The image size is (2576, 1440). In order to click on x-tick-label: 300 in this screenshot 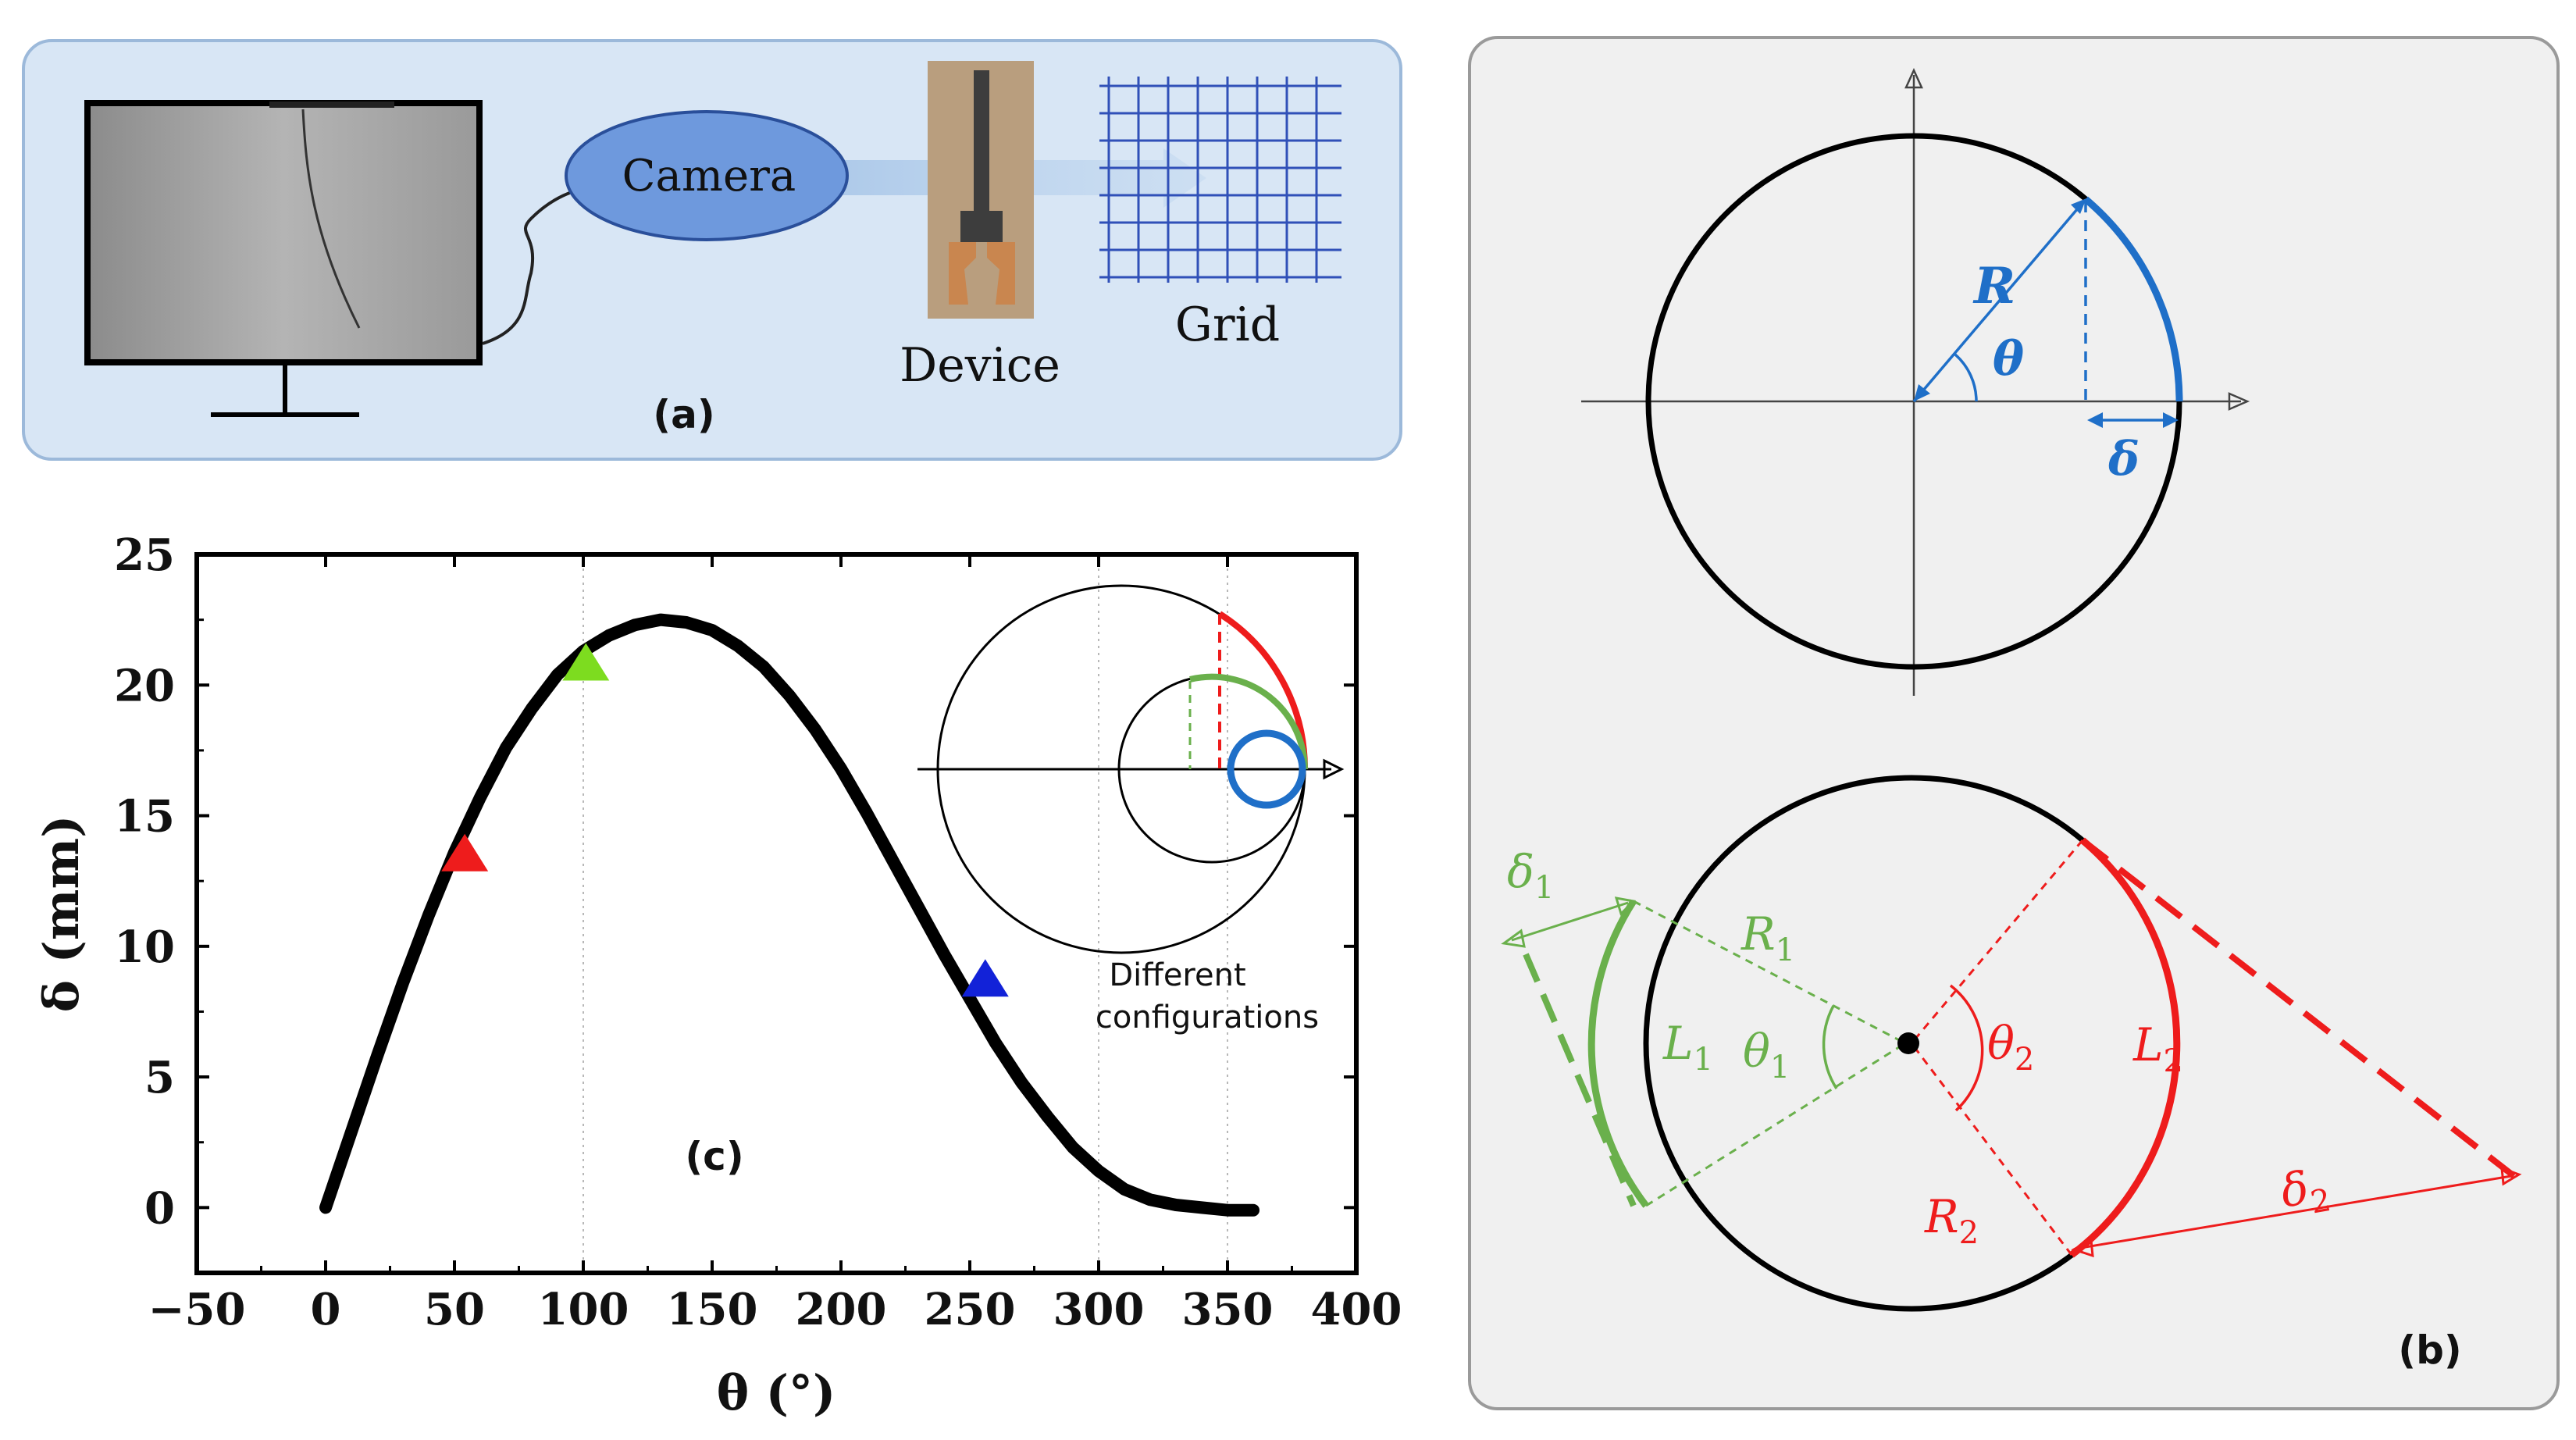, I will do `click(1099, 1309)`.